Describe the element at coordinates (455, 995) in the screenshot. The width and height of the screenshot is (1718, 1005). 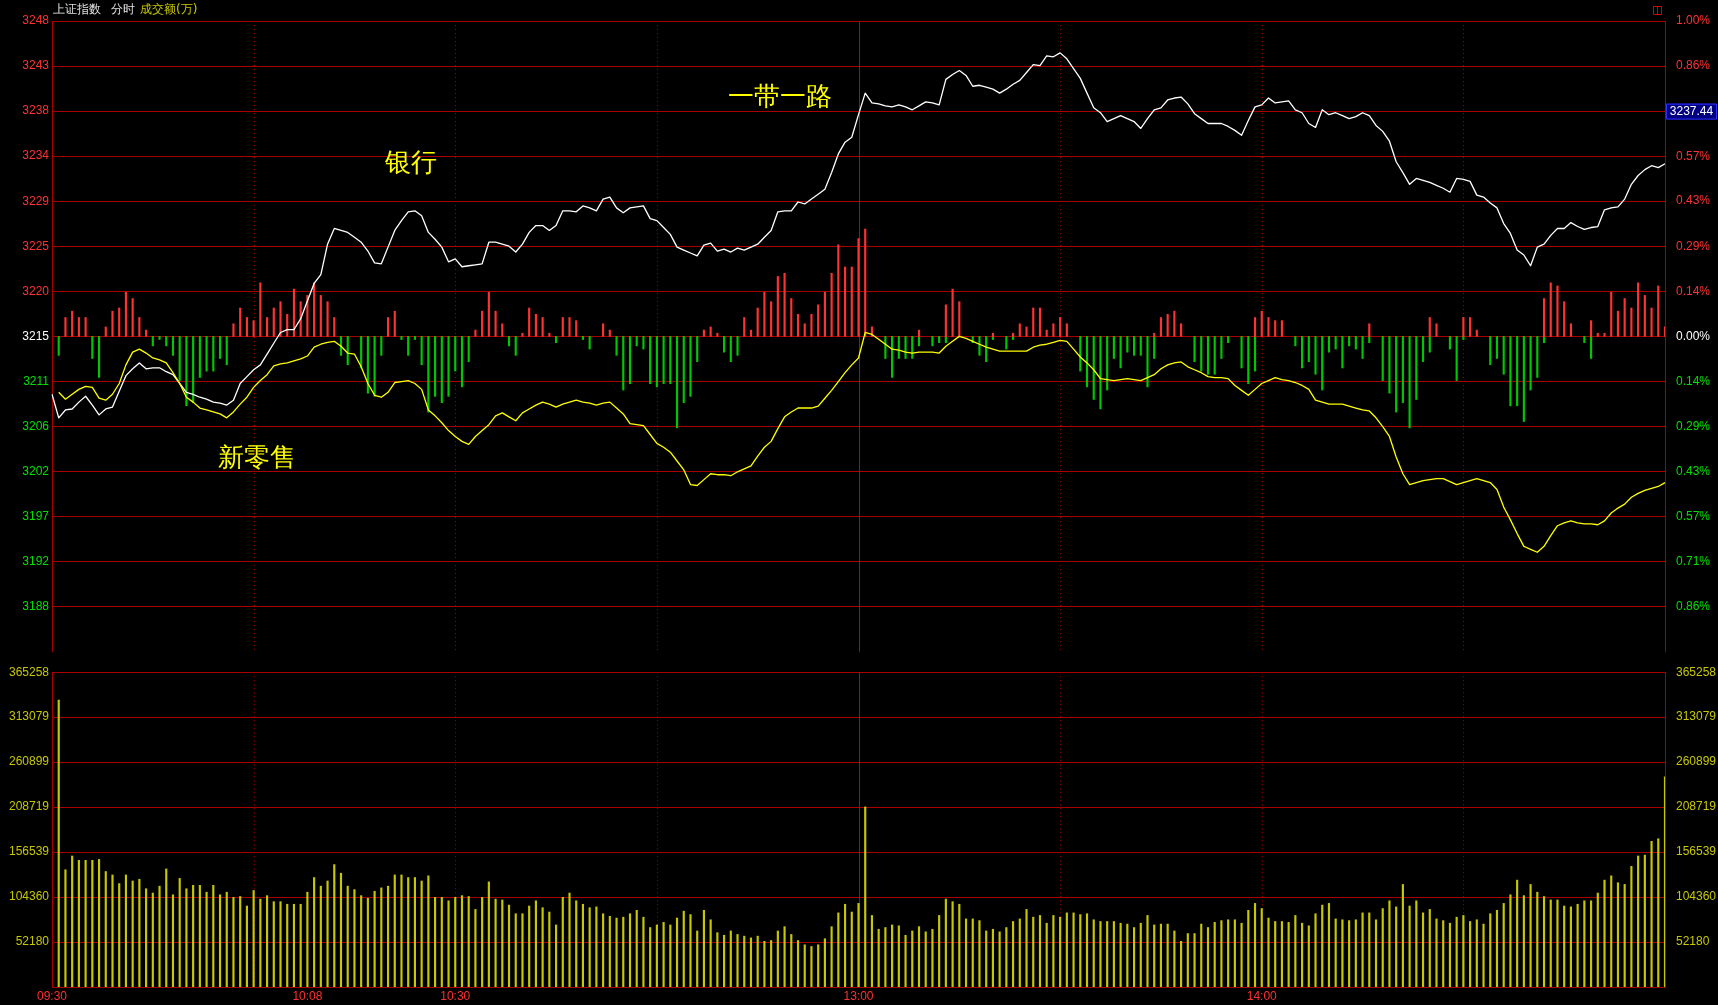
I see `x-tick-label: 10:30` at that location.